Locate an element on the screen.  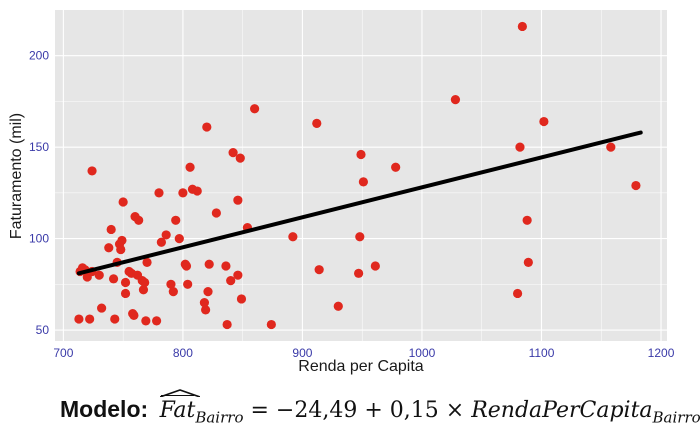
fat-label: Fat is located at coordinates (177, 410).